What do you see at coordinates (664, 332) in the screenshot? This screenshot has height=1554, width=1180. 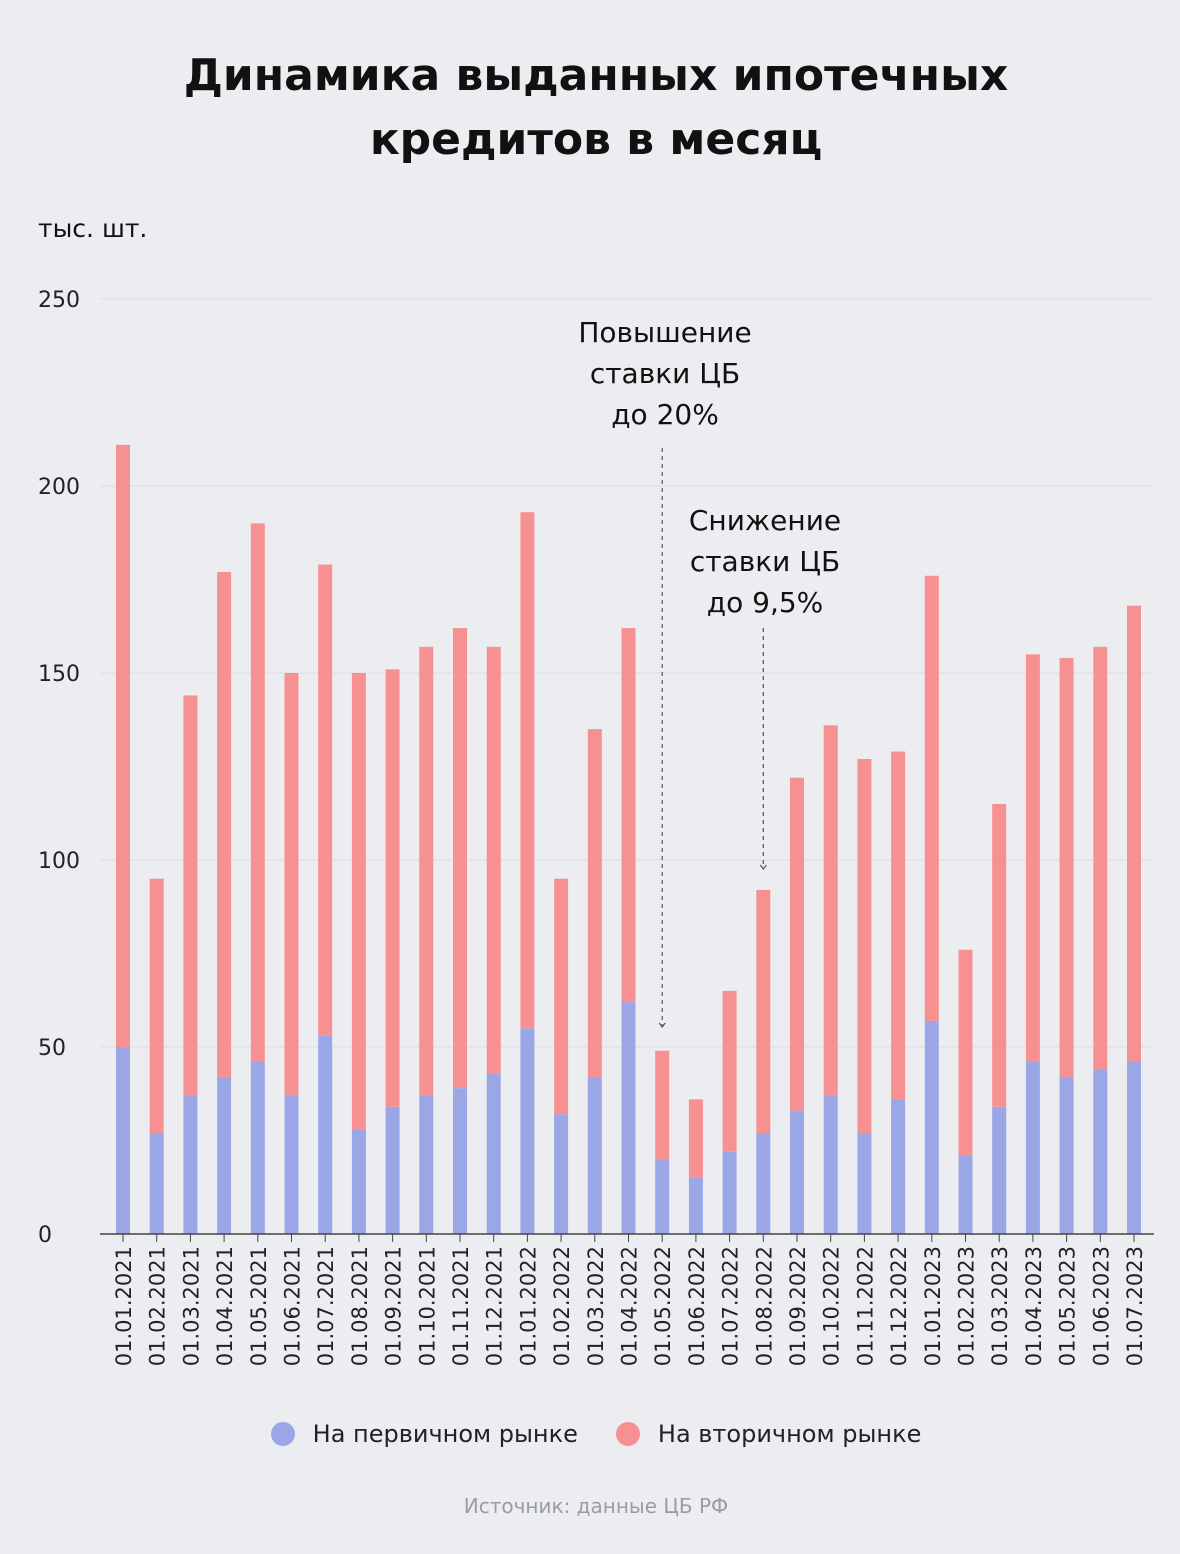 I see `annotation-text: Повышение` at bounding box center [664, 332].